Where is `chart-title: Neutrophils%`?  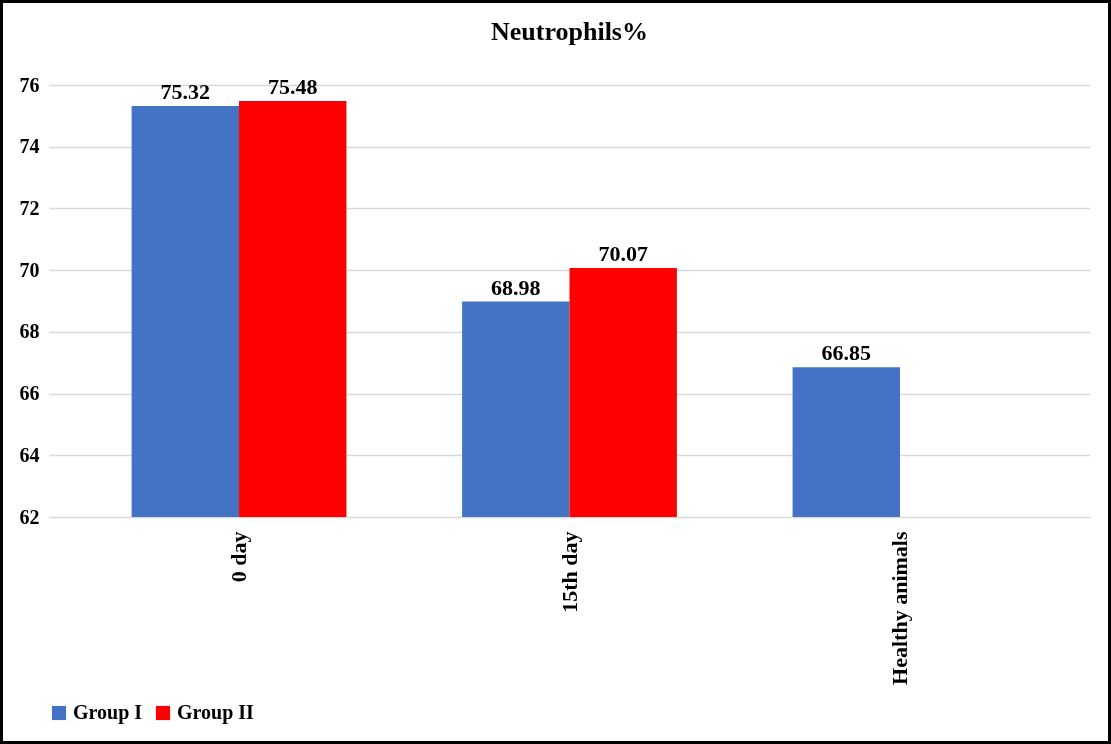 chart-title: Neutrophils% is located at coordinates (569, 31).